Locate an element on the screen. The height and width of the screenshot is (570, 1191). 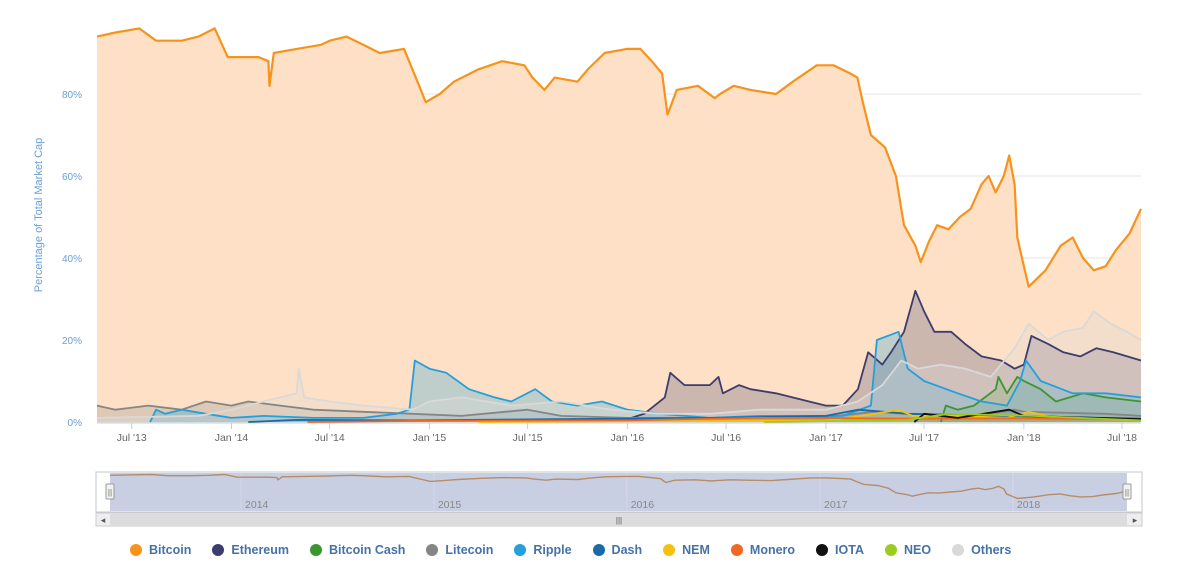
legend-item-ethereum: Ethereum is located at coordinates (250, 550).